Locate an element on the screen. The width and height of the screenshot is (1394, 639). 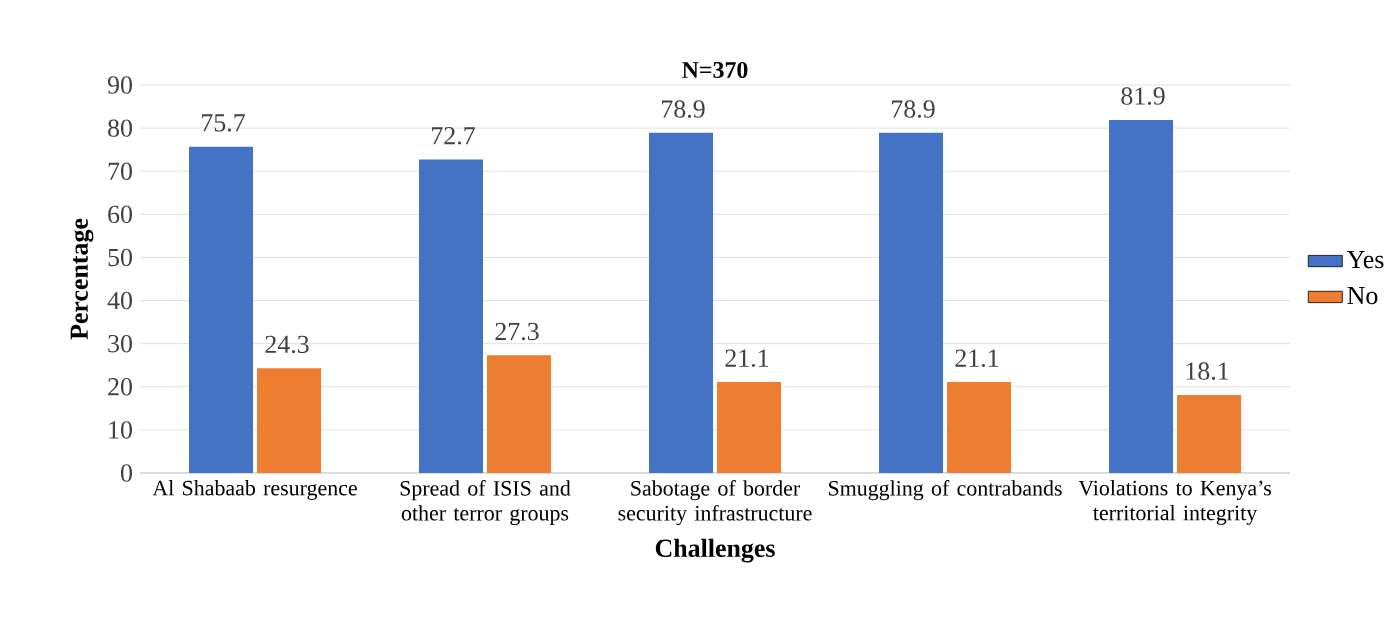
y-tick-label: 50 is located at coordinates (120, 257).